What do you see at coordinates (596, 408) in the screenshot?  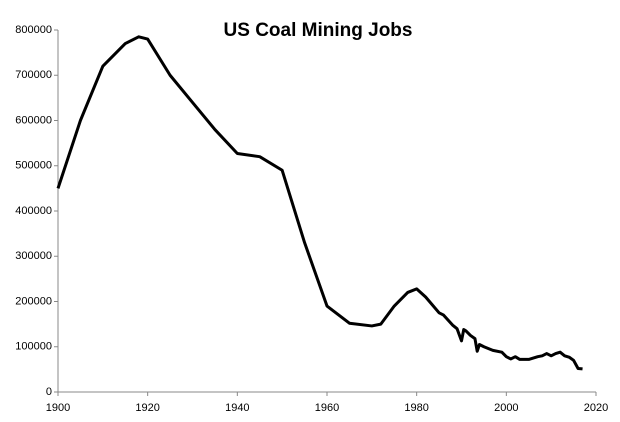 I see `x-tick-label: 2020` at bounding box center [596, 408].